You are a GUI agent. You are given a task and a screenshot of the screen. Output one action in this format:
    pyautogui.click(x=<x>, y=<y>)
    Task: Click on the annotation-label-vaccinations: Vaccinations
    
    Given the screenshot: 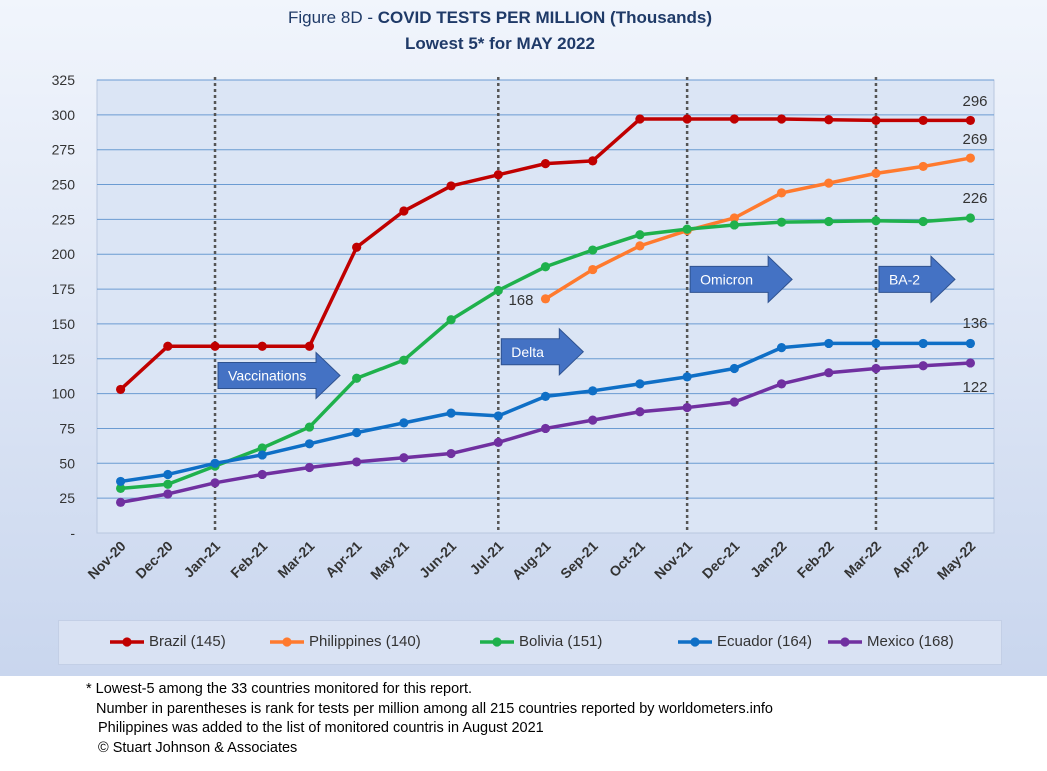 What is the action you would take?
    pyautogui.click(x=267, y=375)
    